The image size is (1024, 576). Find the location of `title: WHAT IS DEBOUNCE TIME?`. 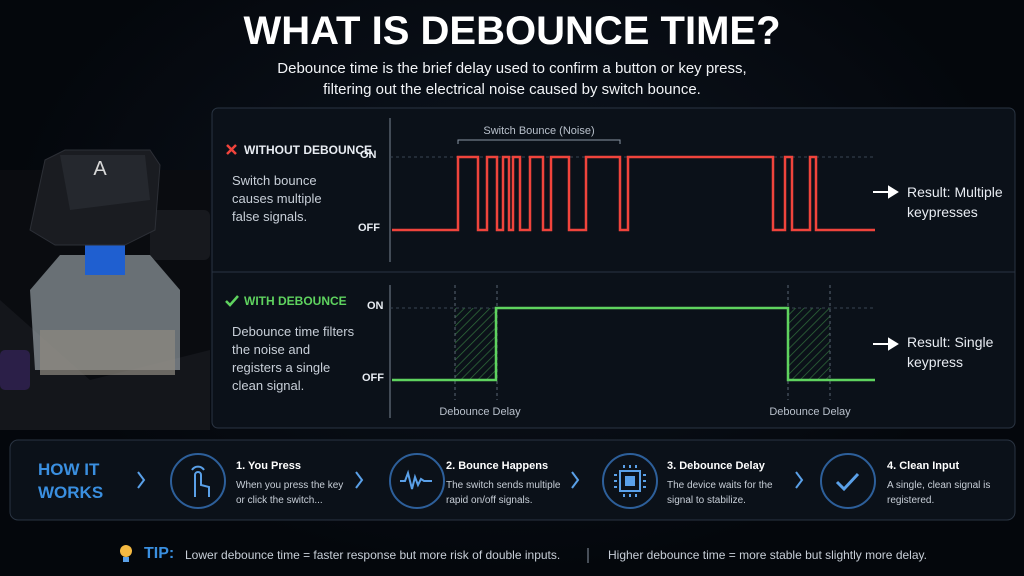

title: WHAT IS DEBOUNCE TIME? is located at coordinates (512, 31).